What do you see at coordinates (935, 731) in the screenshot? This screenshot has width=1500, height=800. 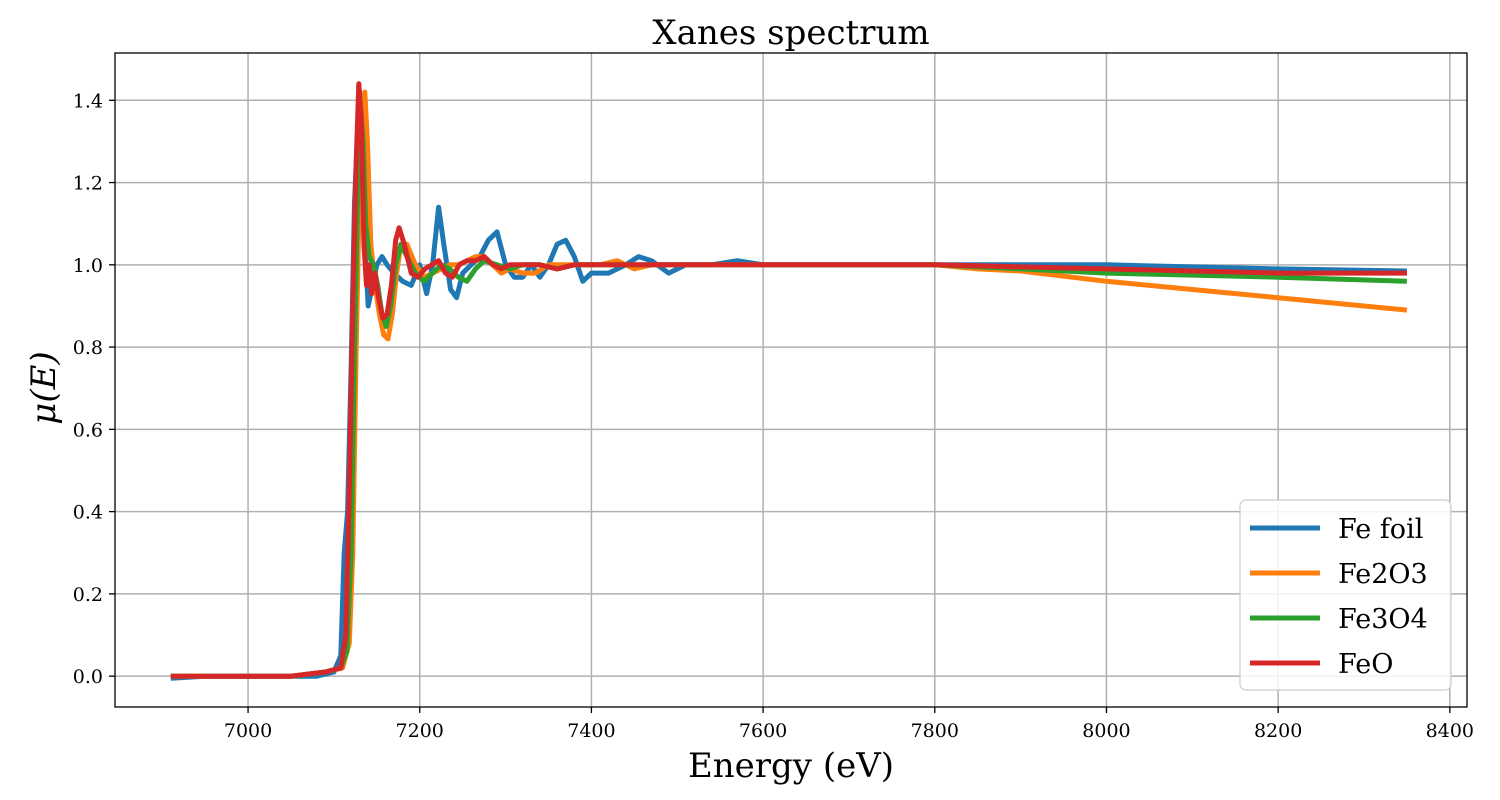 I see `x-tick-label: 7800` at bounding box center [935, 731].